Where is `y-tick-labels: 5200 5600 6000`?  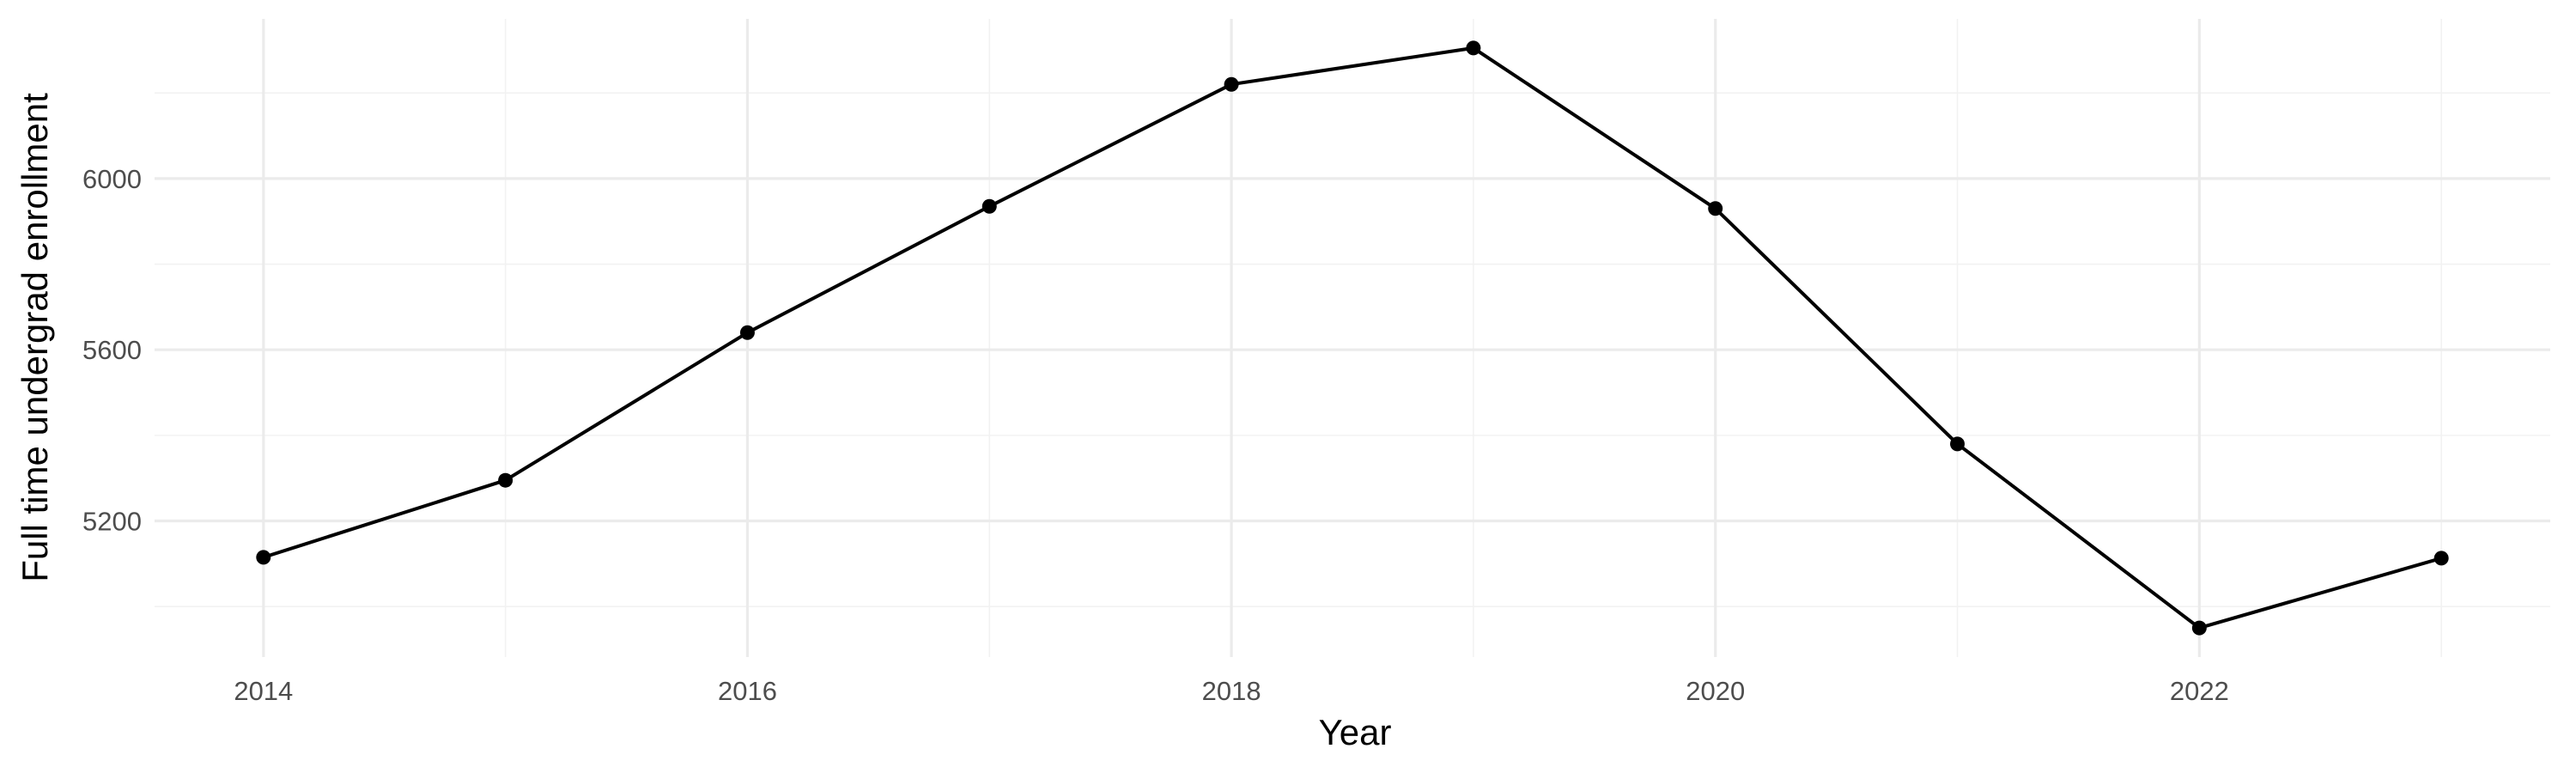 y-tick-labels: 5200 5600 6000 is located at coordinates (112, 350).